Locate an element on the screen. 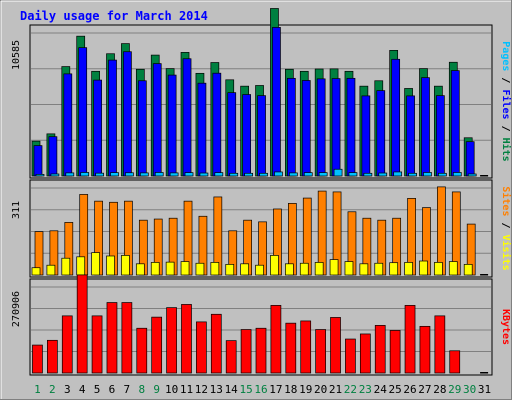 The width and height of the screenshot is (512, 400). panel-kbytes-ymax-label: 270906 is located at coordinates (16, 309).